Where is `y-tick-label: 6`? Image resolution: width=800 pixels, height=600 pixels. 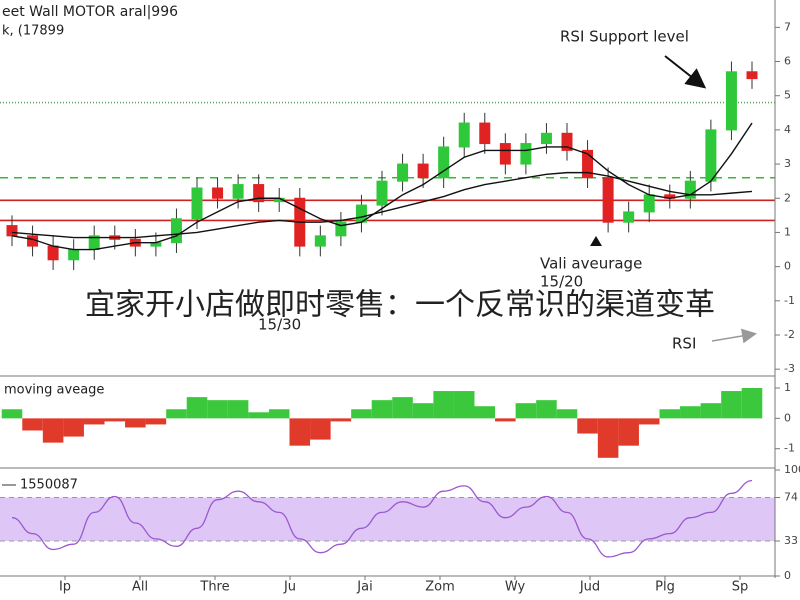
y-tick-label: 6 is located at coordinates (787, 61).